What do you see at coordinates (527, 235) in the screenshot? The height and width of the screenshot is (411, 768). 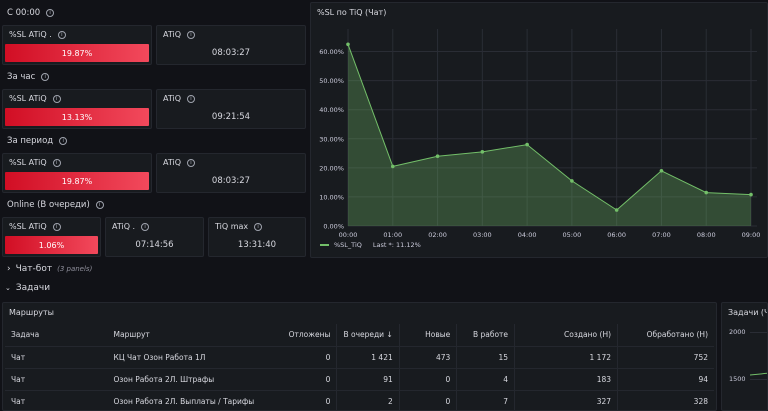 I see `x-tick-label: 04:00` at bounding box center [527, 235].